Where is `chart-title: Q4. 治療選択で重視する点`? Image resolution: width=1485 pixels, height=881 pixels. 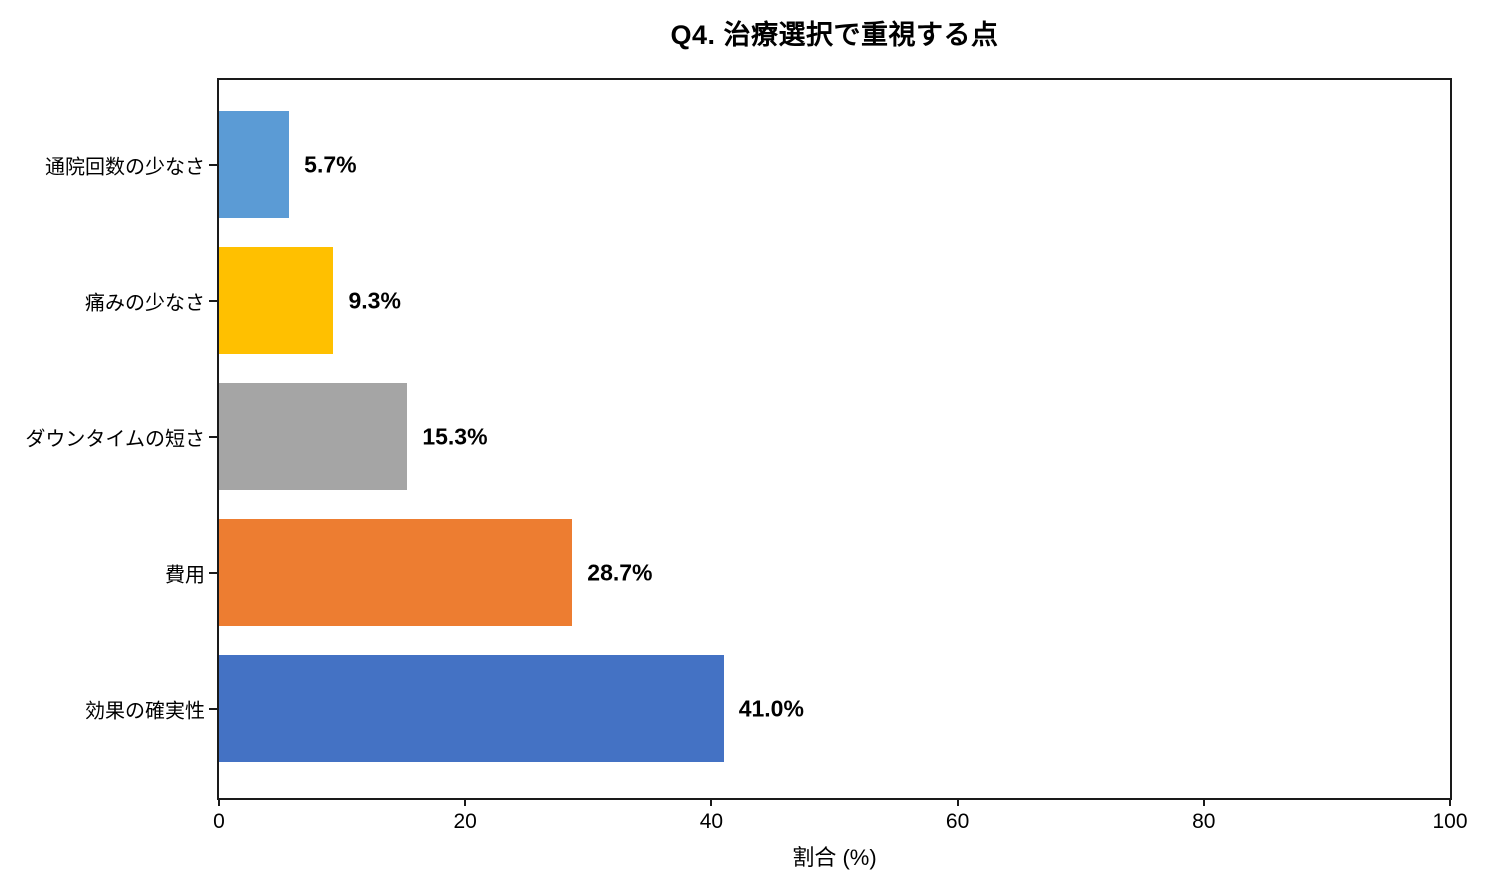 chart-title: Q4. 治療選択で重視する点 is located at coordinates (834, 35).